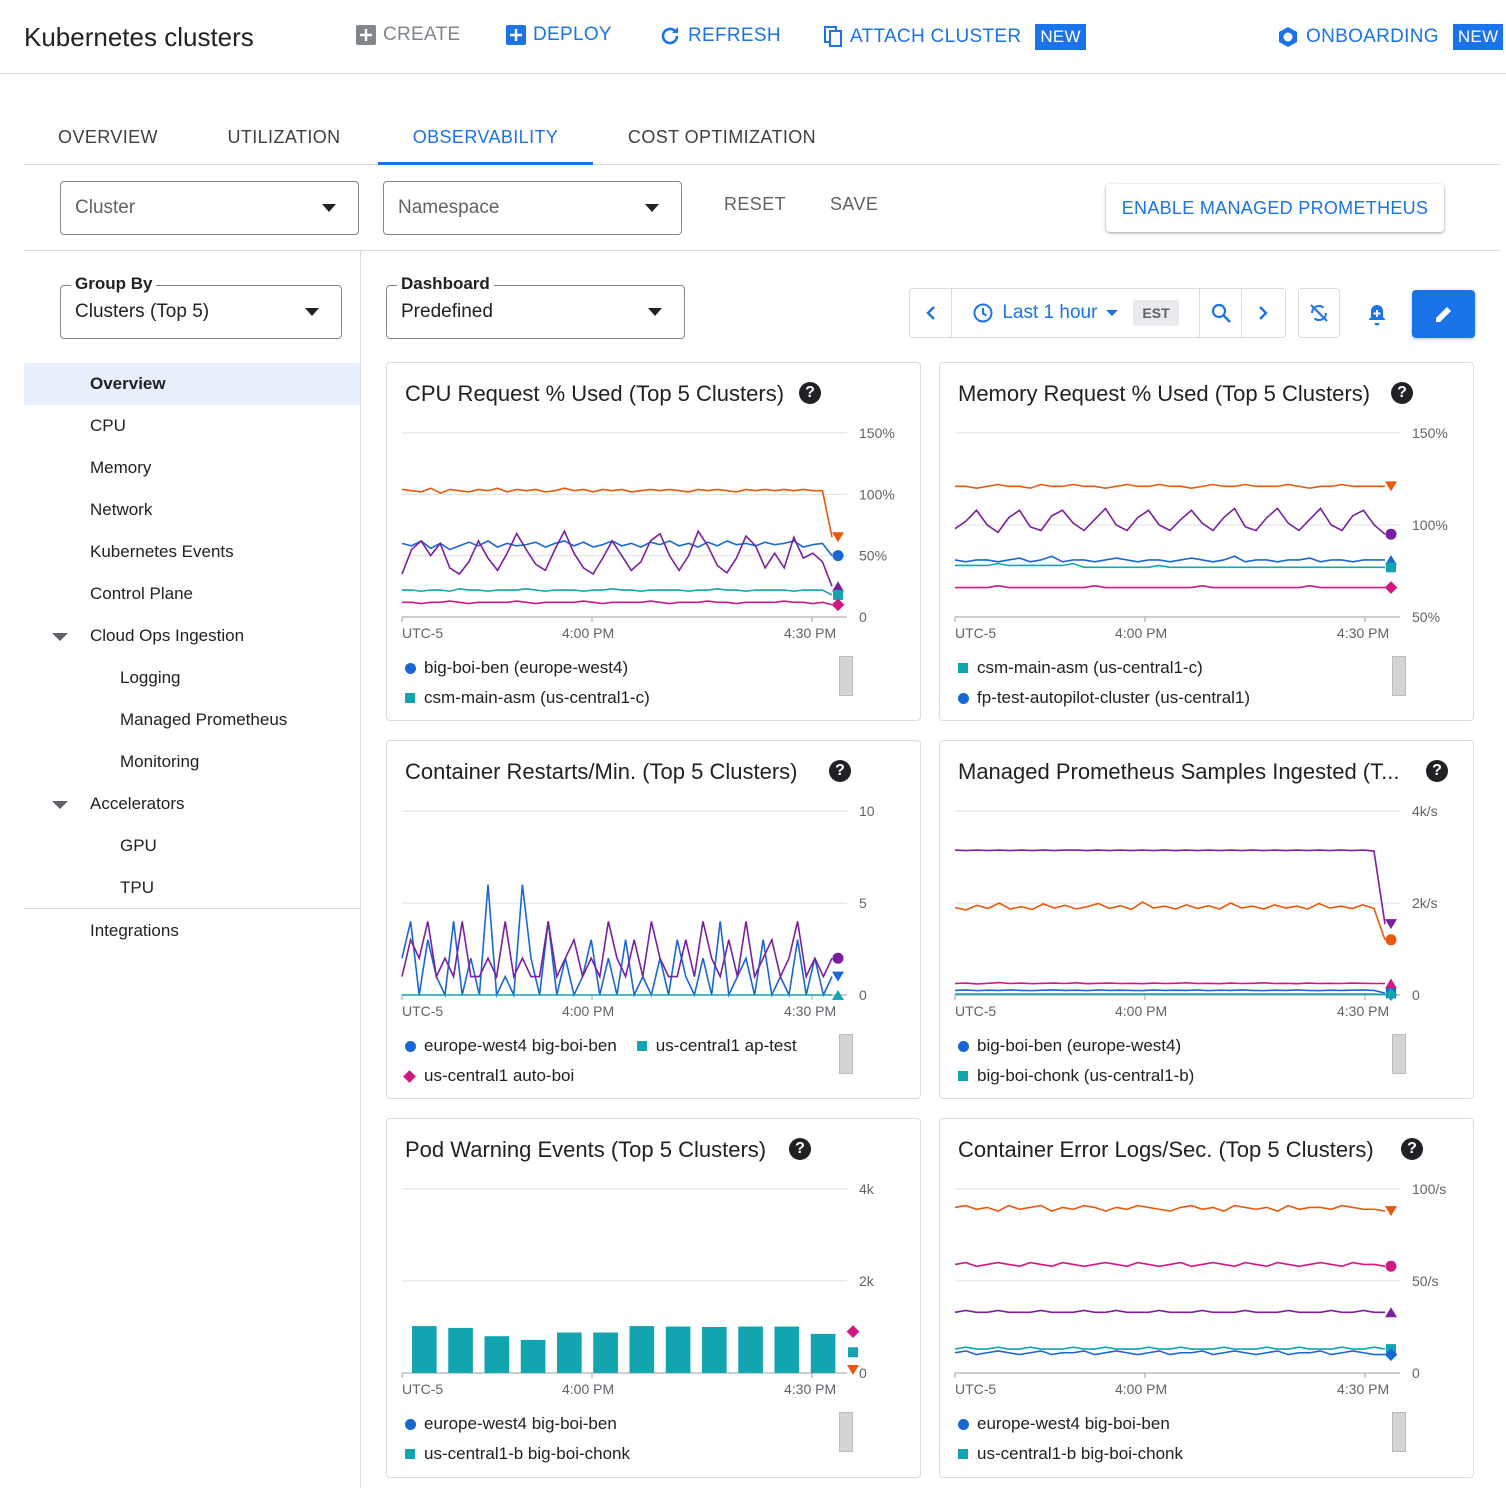 The width and height of the screenshot is (1506, 1488). I want to click on legend-item: us-central1 ap-test, so click(716, 1046).